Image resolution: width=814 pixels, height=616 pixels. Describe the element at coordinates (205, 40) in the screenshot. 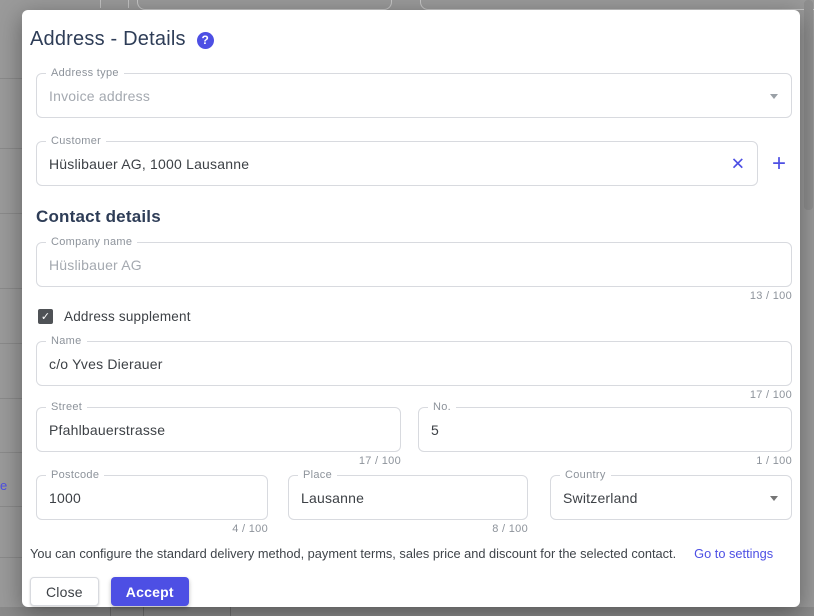

I see `help-icon: ?` at that location.